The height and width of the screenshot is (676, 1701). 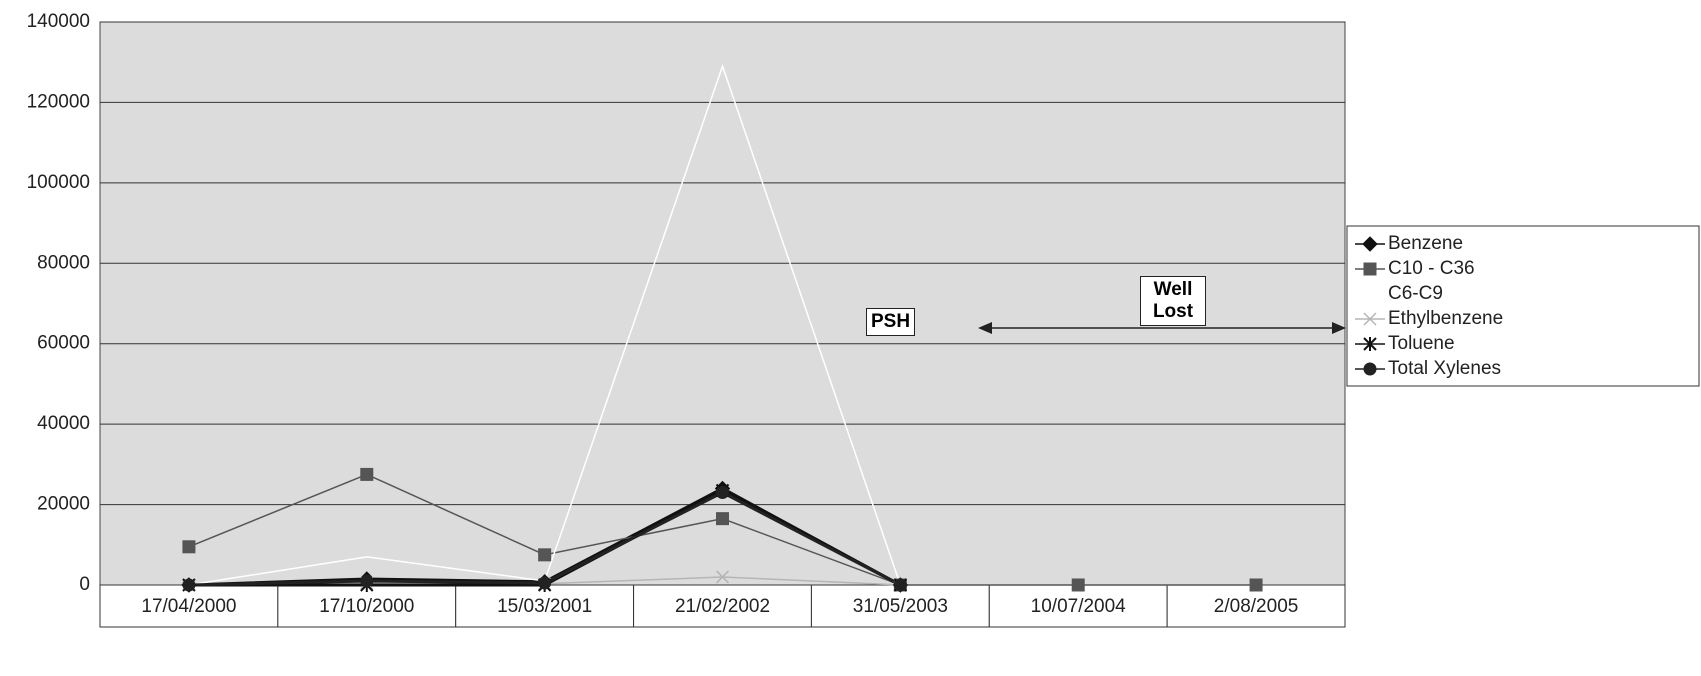 What do you see at coordinates (58, 182) in the screenshot?
I see `y-tick-label: 100000` at bounding box center [58, 182].